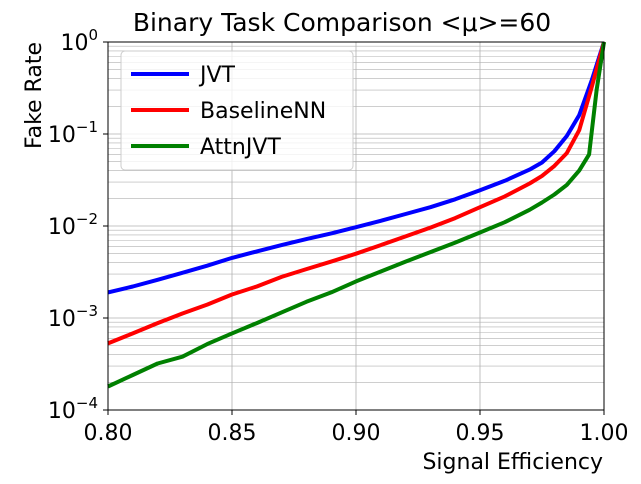 Image resolution: width=641 pixels, height=484 pixels. I want to click on x-axis-label: Signal Efficiency, so click(512, 462).